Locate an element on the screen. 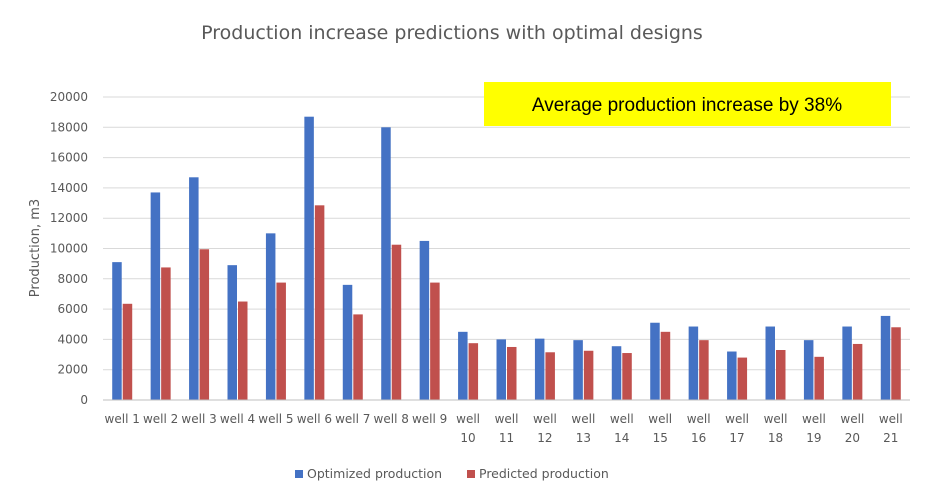 The height and width of the screenshot is (492, 931). y-tick-label: 2000 is located at coordinates (72, 370).